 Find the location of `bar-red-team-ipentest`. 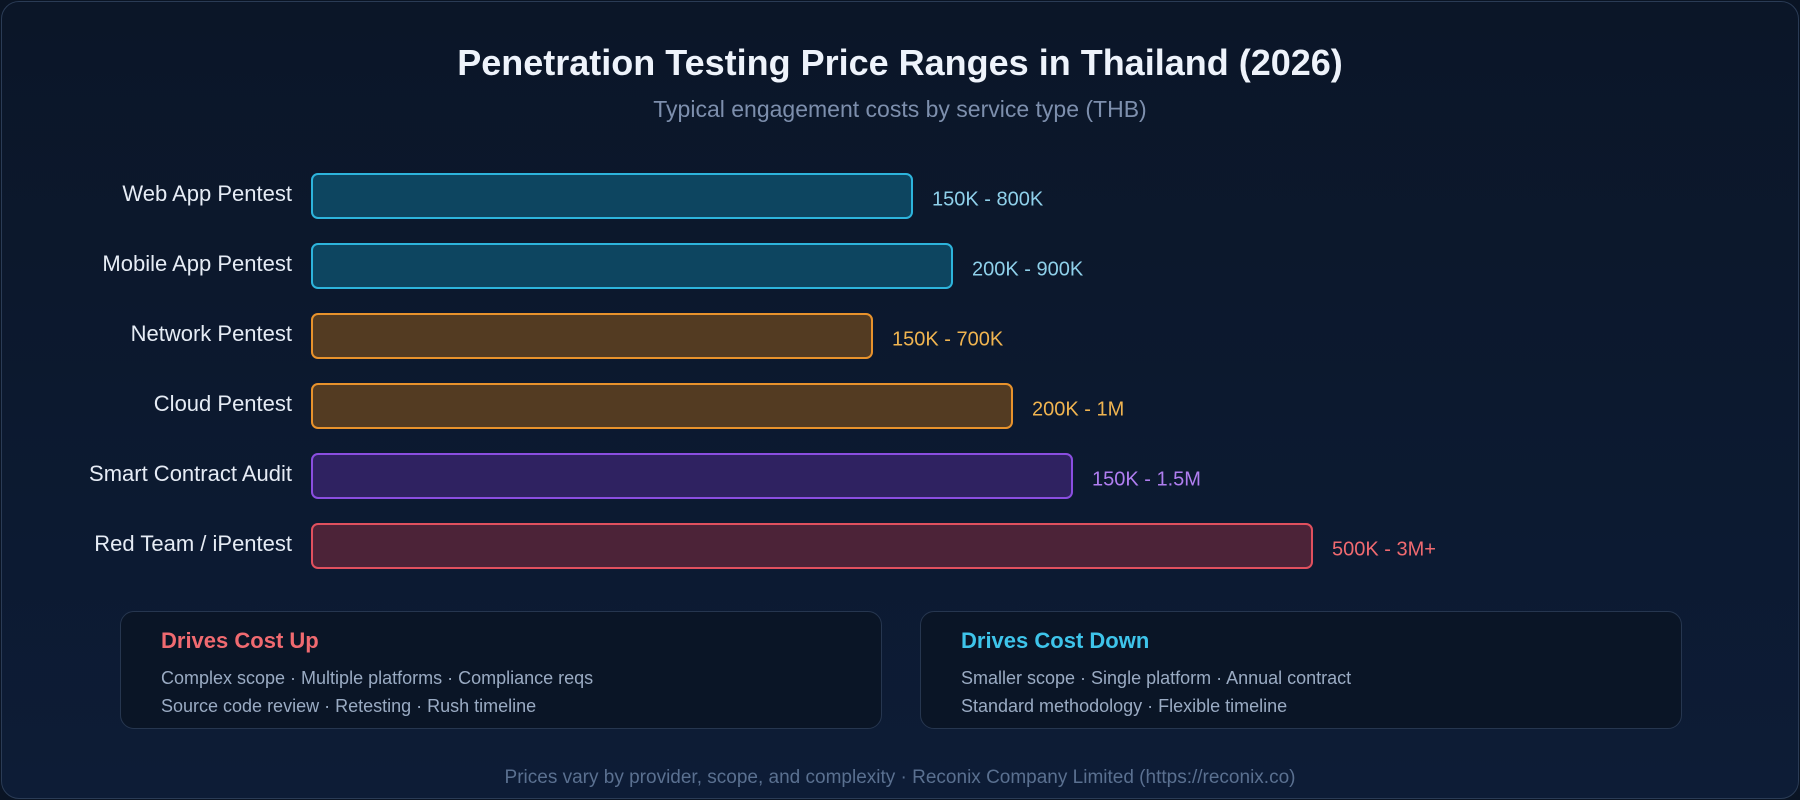

bar-red-team-ipentest is located at coordinates (812, 546).